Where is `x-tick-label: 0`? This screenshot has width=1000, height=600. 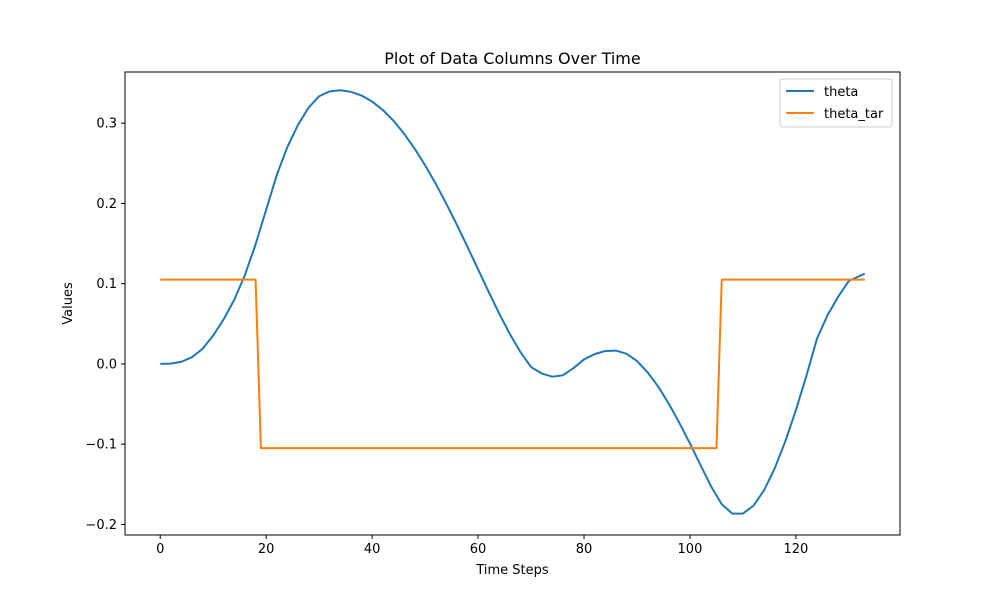
x-tick-label: 0 is located at coordinates (160, 549).